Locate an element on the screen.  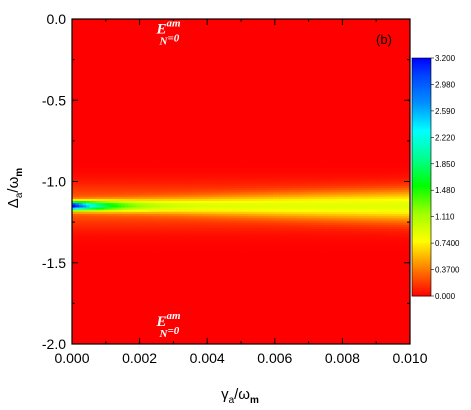
colorbar-label: 1.480 is located at coordinates (445, 190).